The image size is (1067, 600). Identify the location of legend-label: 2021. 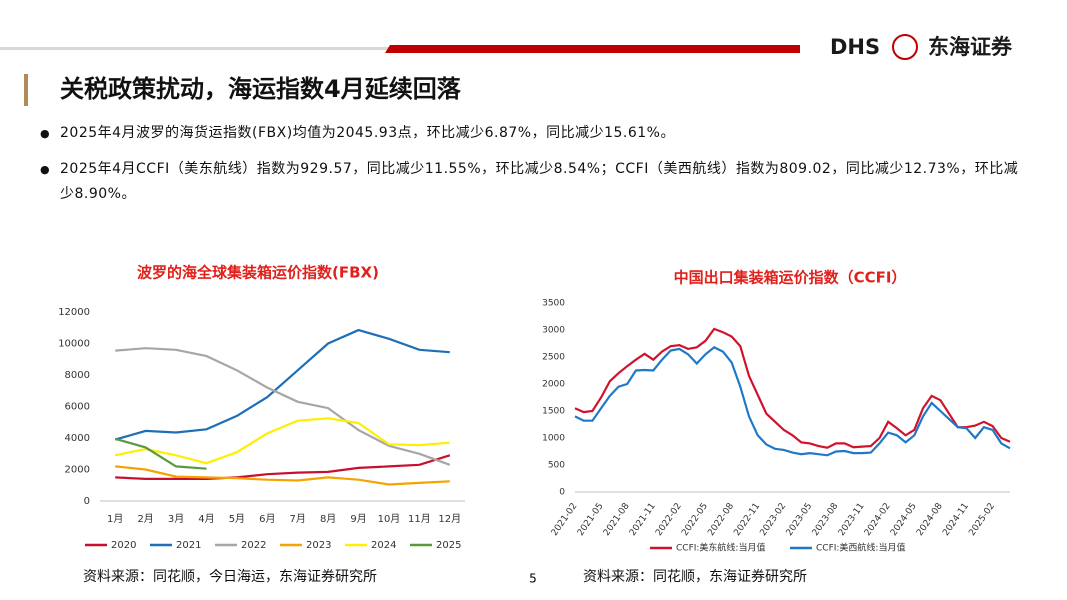
(188, 545).